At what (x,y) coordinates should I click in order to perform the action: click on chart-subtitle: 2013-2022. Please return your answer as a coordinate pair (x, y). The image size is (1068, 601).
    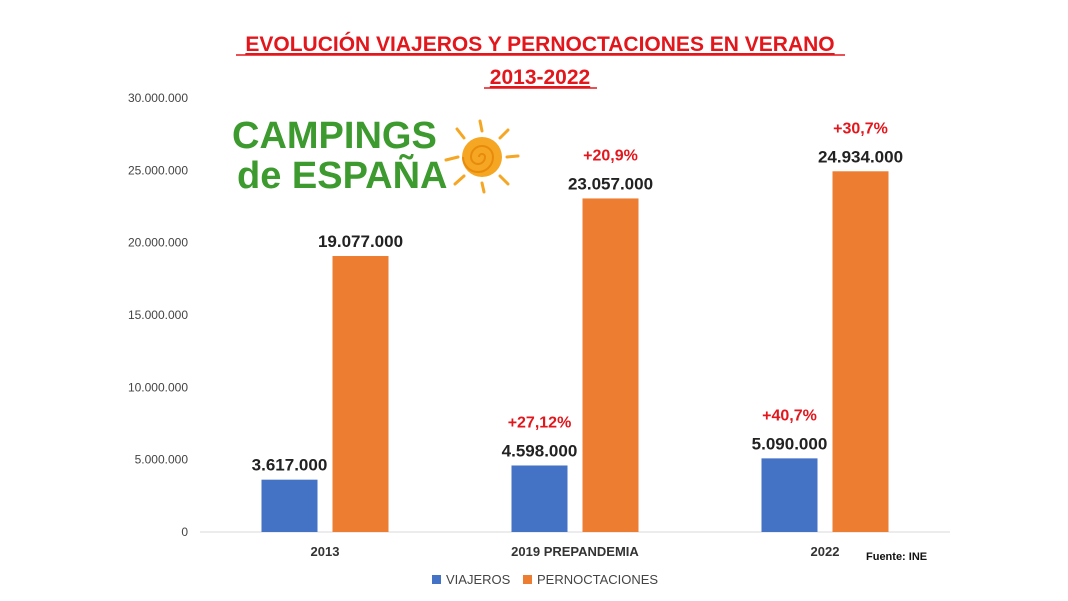
    Looking at the image, I should click on (540, 77).